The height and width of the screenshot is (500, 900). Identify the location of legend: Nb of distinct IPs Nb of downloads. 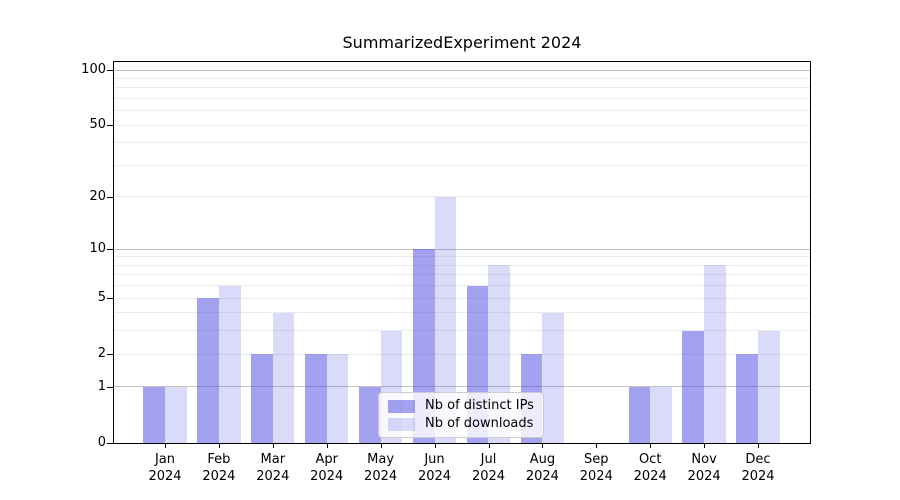
(461, 415).